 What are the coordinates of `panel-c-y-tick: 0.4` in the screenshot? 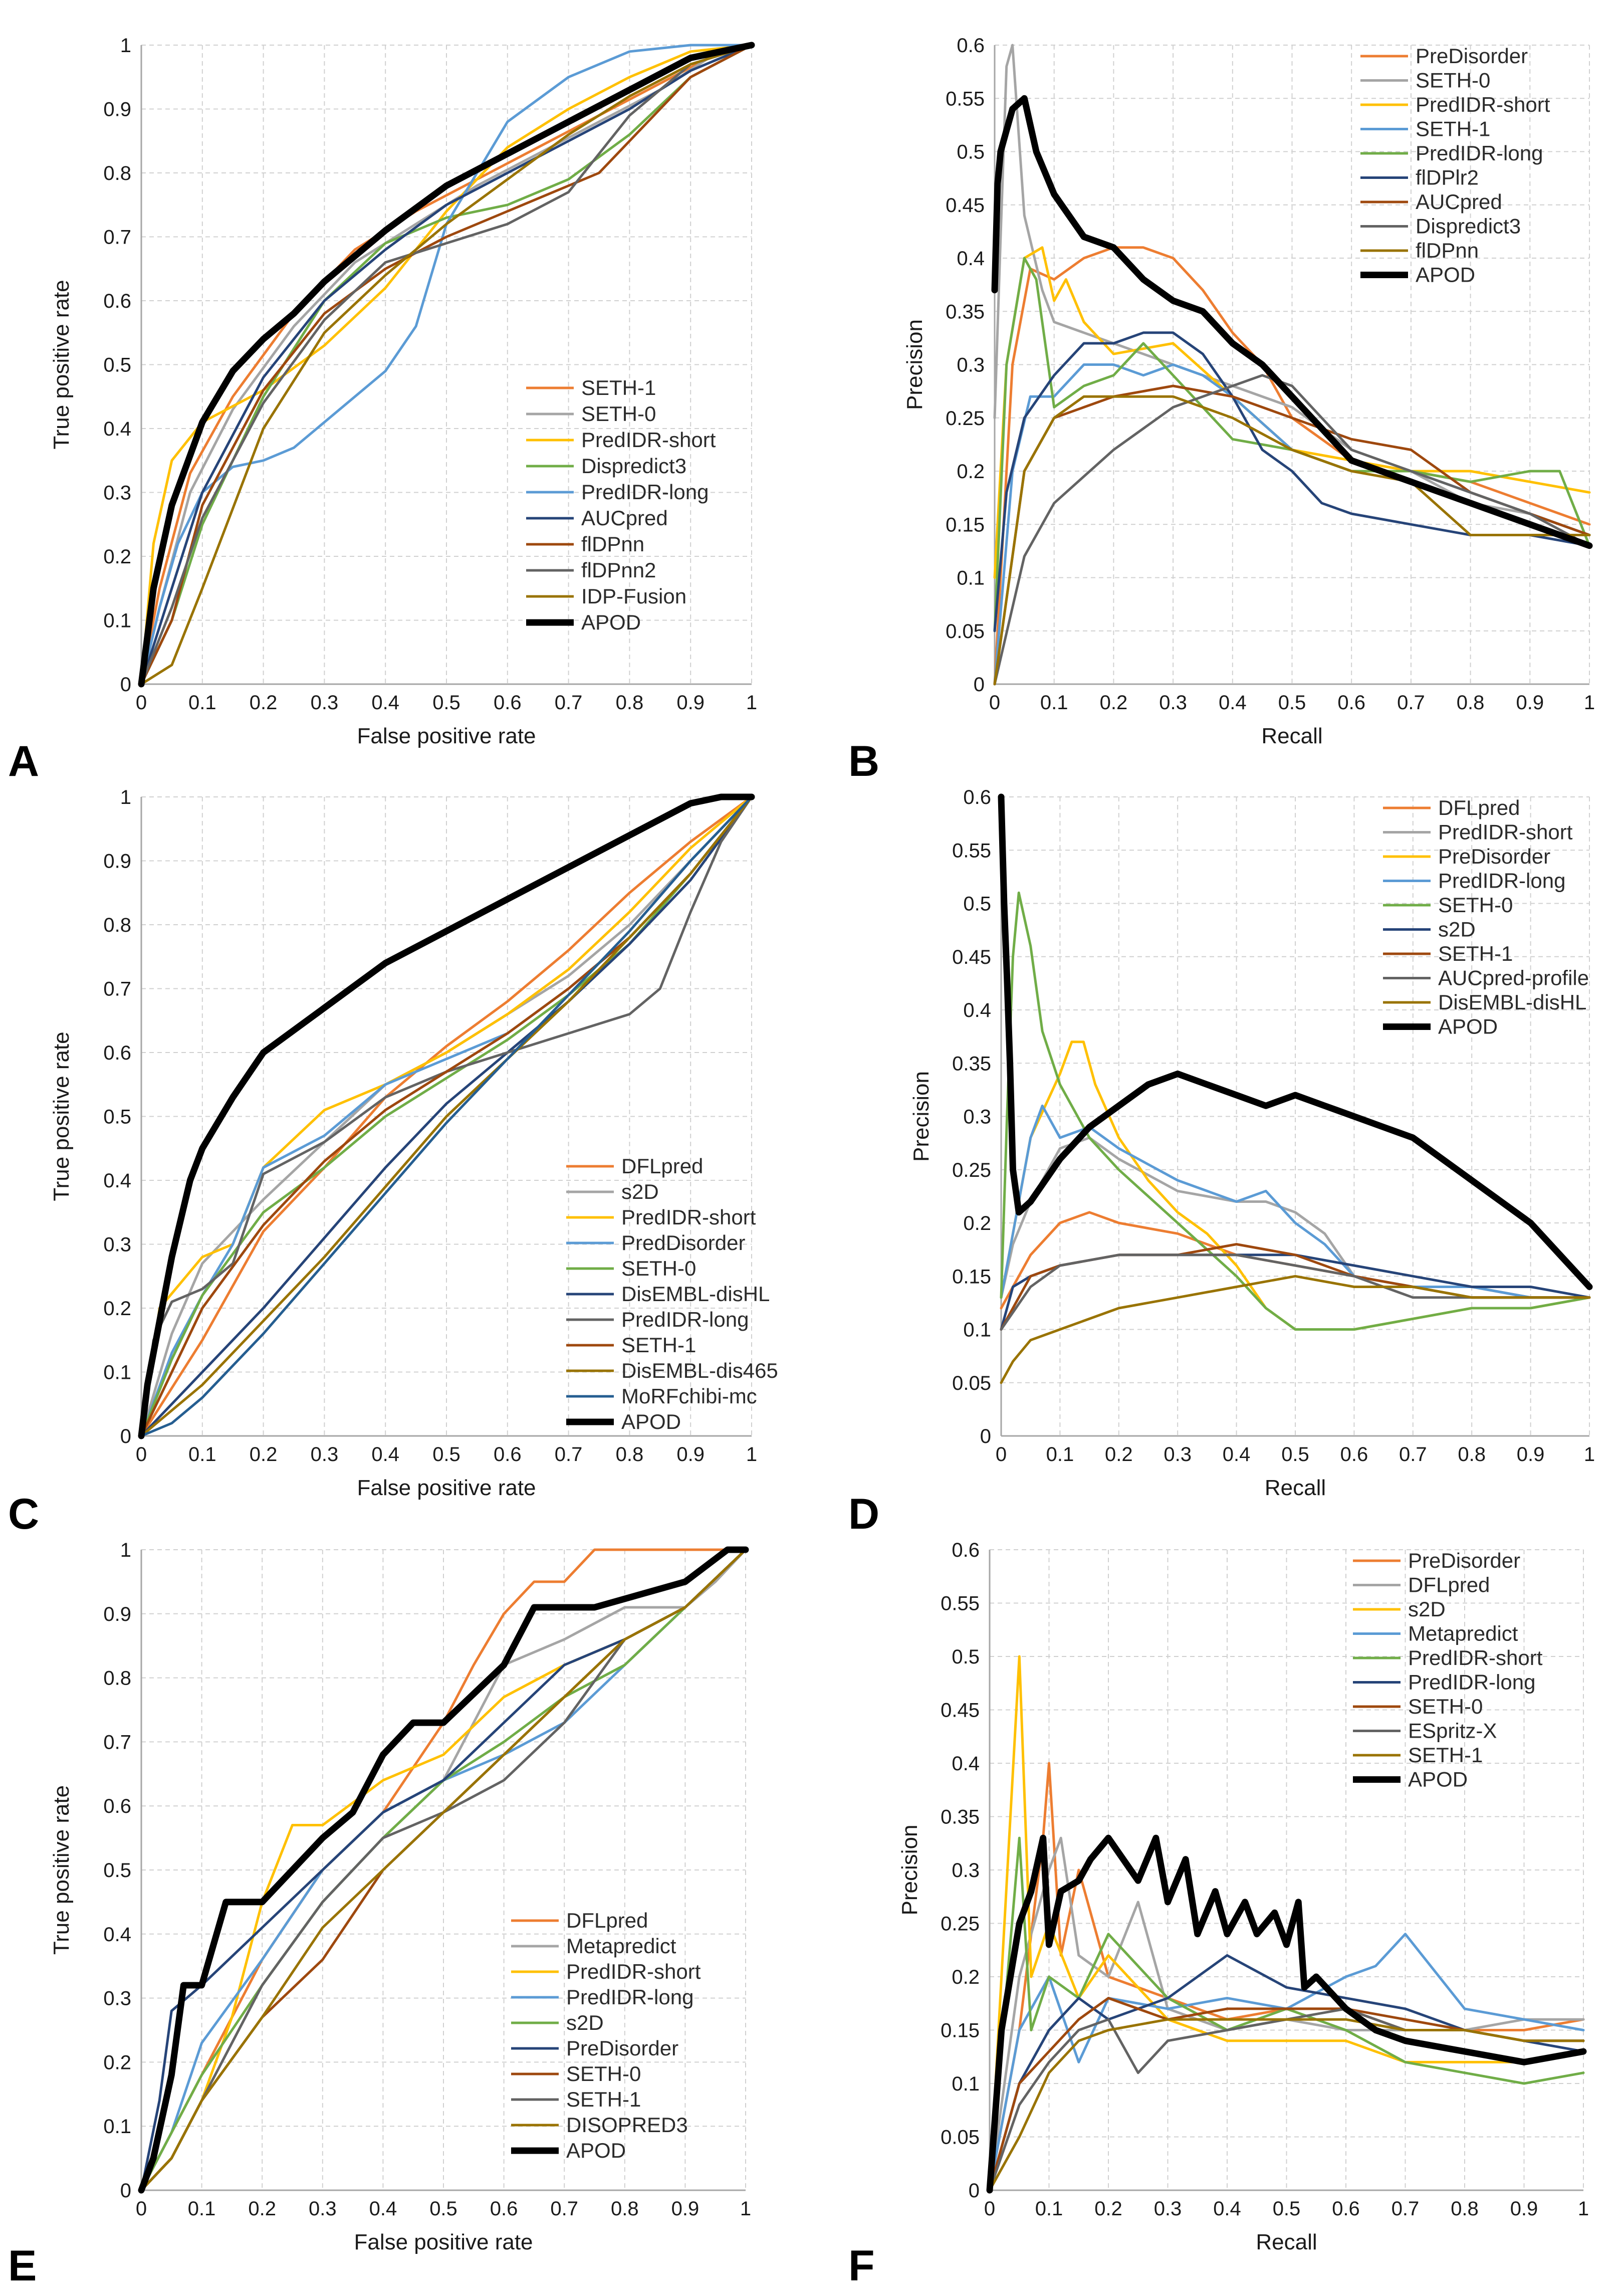 It's located at (117, 1181).